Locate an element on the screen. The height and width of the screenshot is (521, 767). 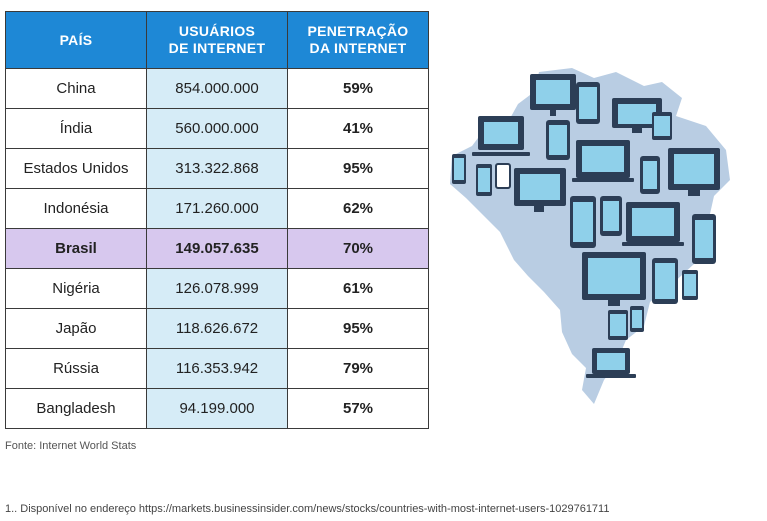
users-cell: 313.322.868 is located at coordinates (217, 168).